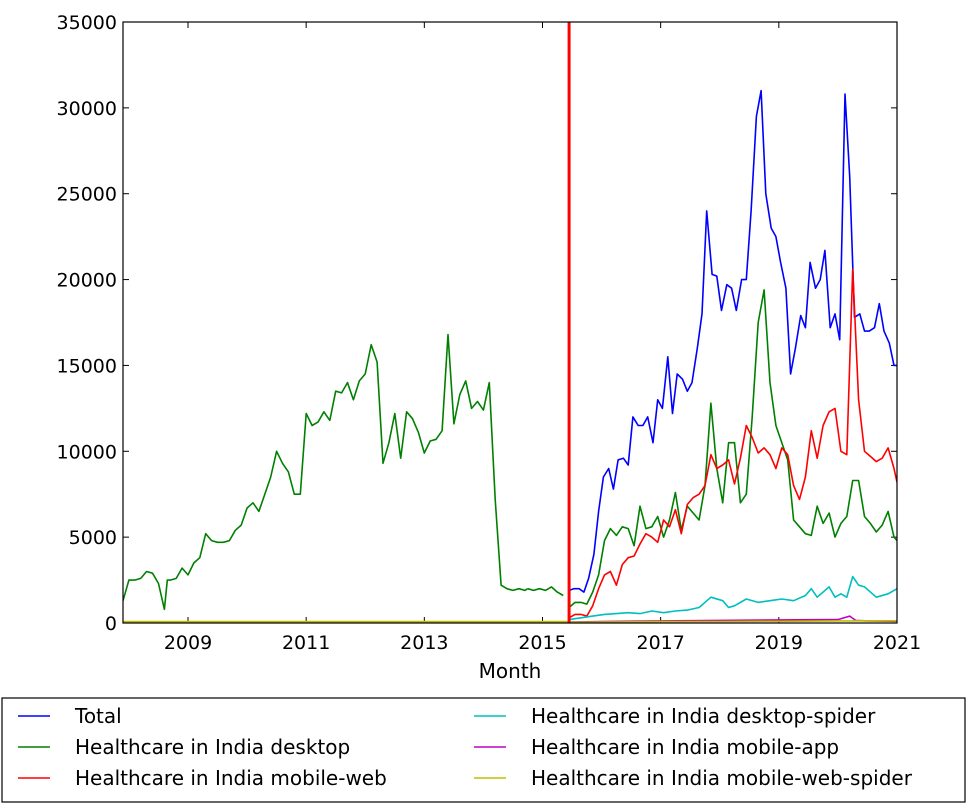  I want to click on legend-label: Healthcare in India desktop, so click(212, 747).